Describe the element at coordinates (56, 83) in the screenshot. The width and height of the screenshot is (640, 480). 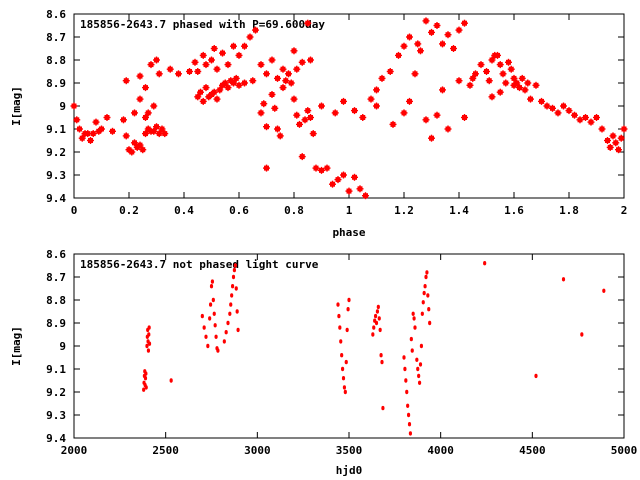
I see `phased-y-tick-label: 8.9` at that location.